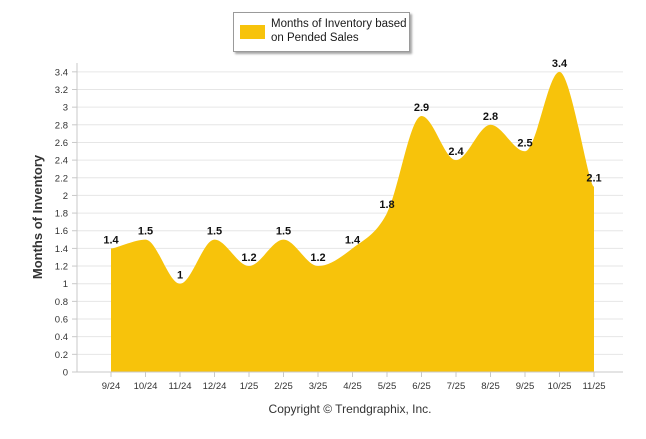  Describe the element at coordinates (61, 143) in the screenshot. I see `y-tick-label: 2.6` at that location.